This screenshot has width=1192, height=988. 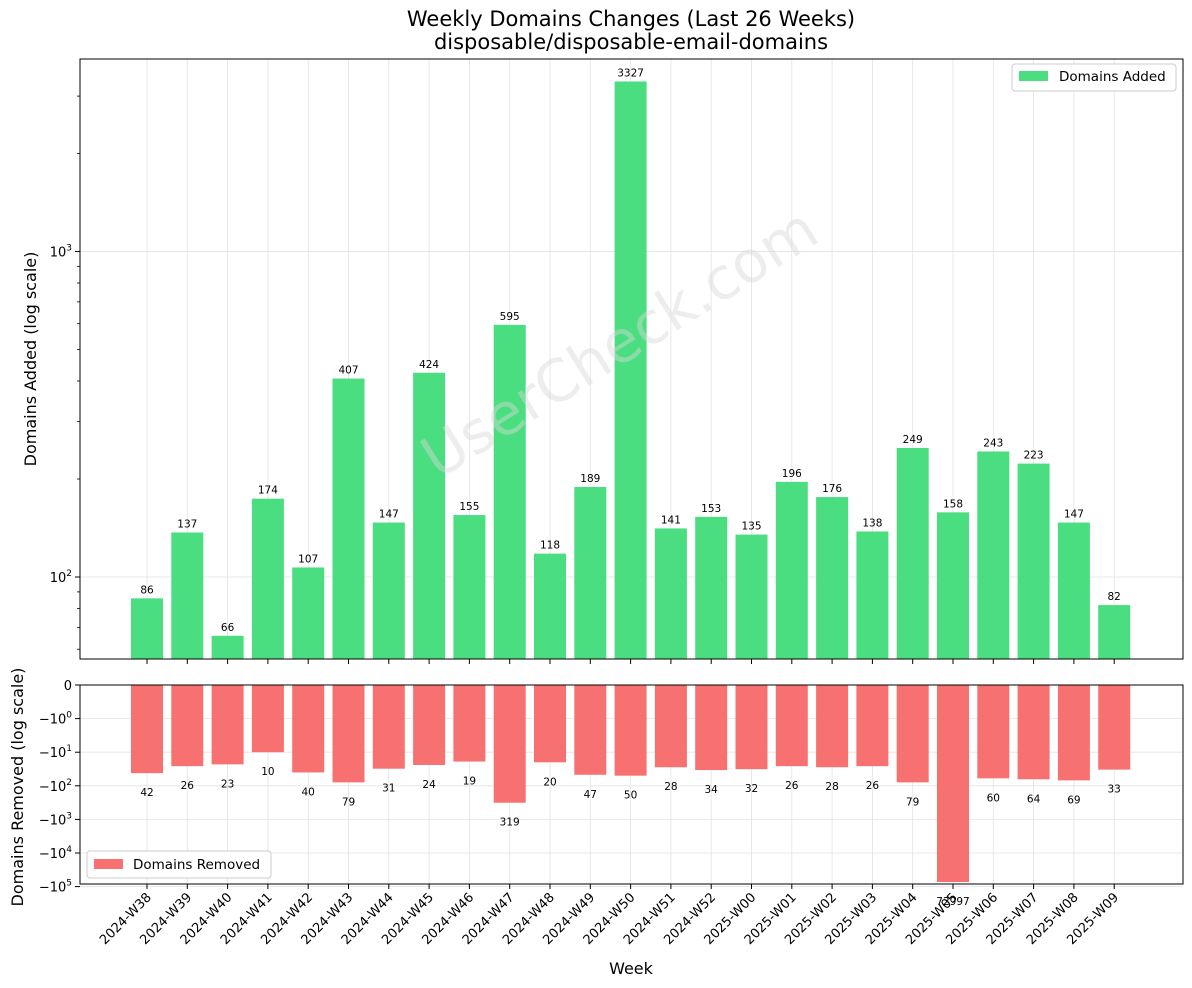 What do you see at coordinates (630, 73) in the screenshot?
I see `added-value-label: 3327` at bounding box center [630, 73].